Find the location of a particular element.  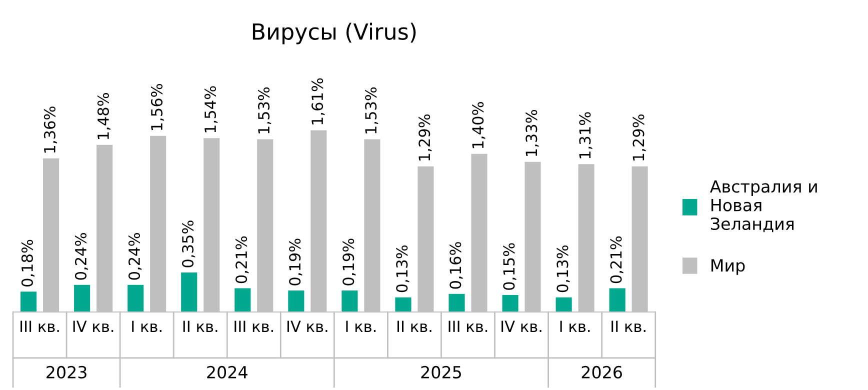

data-label: 1,40% is located at coordinates (479, 125).